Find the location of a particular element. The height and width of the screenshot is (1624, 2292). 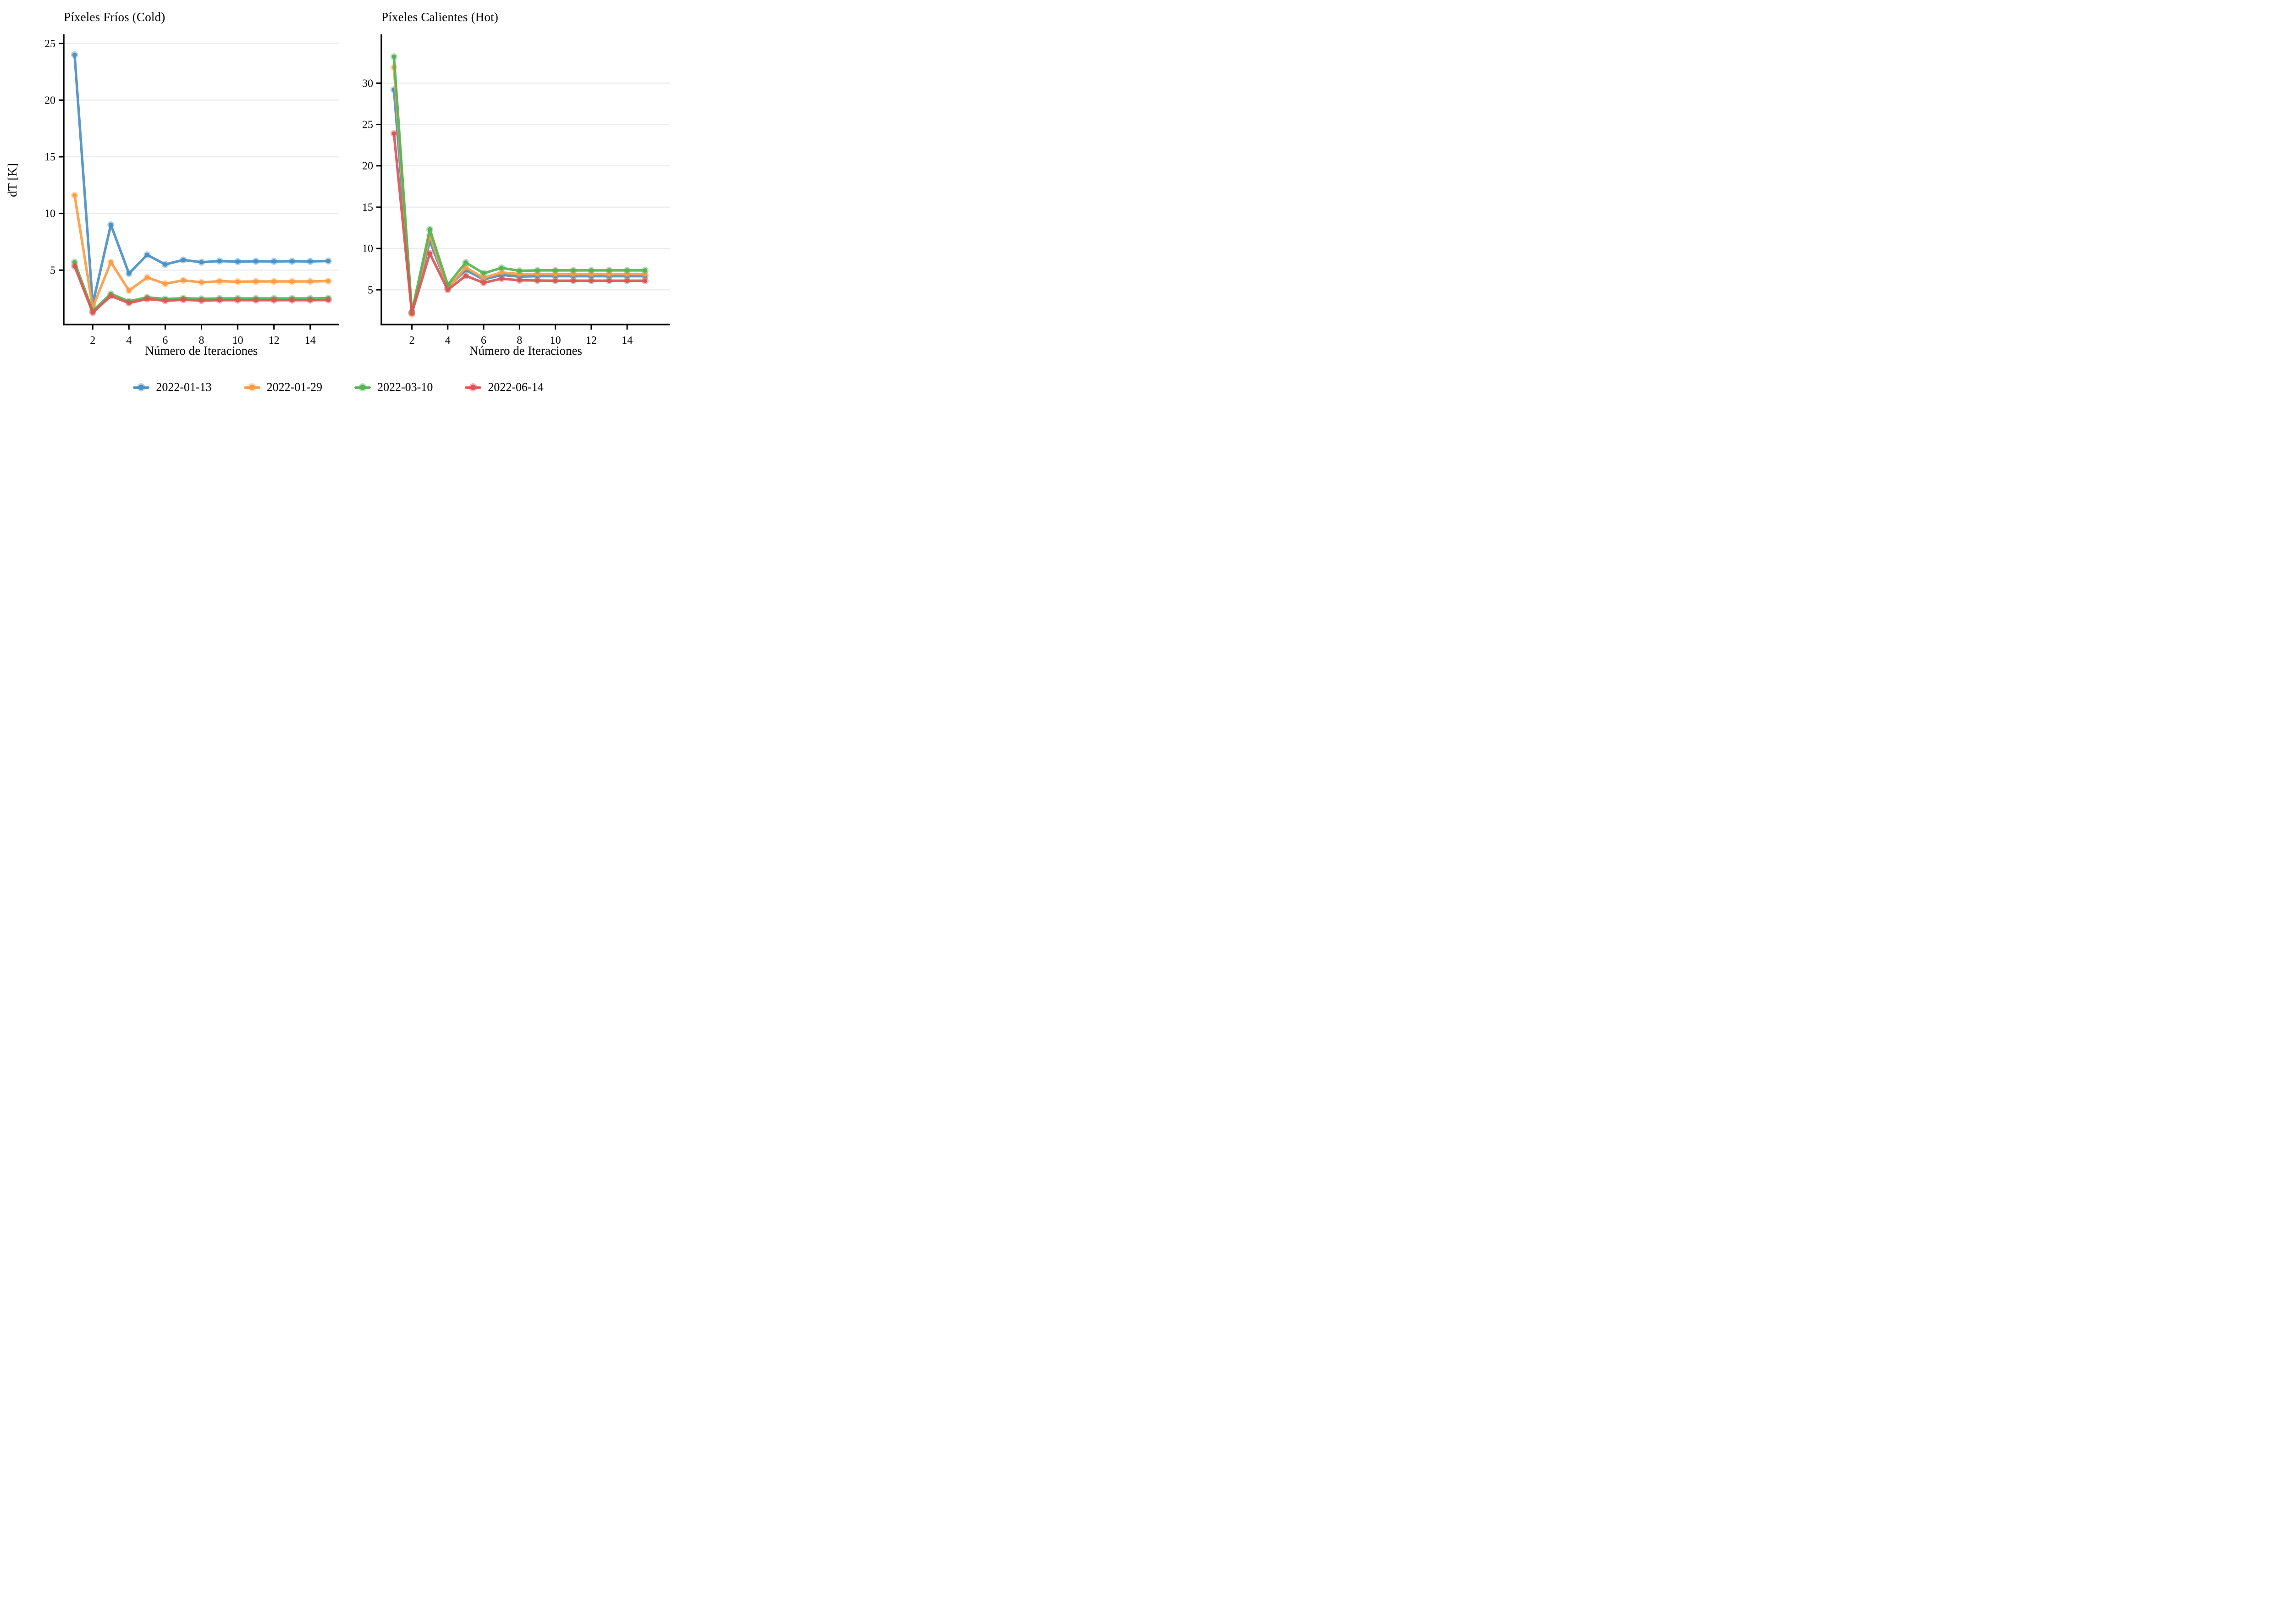

hot-pixels-chart: 5 10 15 20 25 30 2 4 6 8 10 12 14 is located at coordinates (516, 190).